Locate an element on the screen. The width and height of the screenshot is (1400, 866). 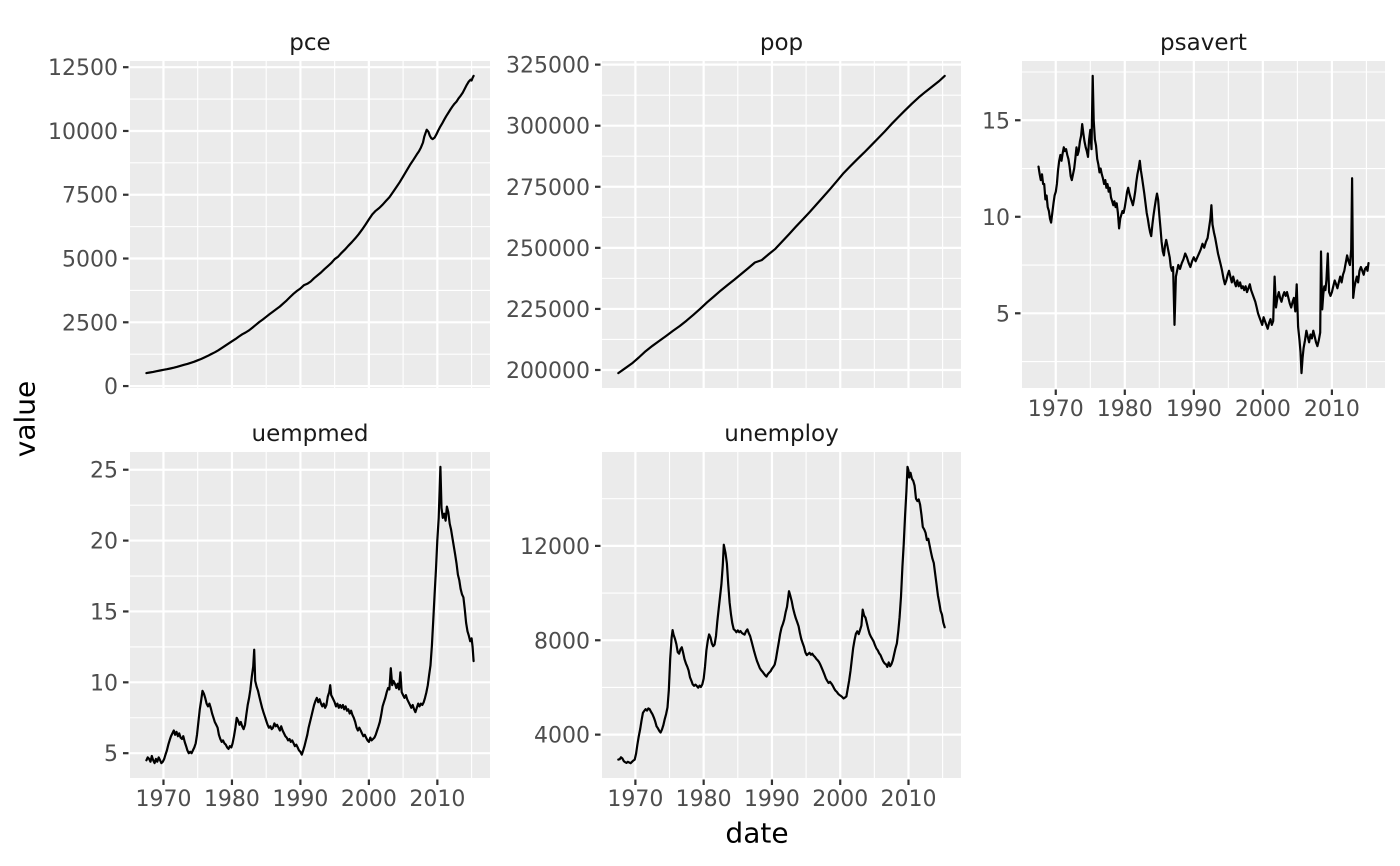
gridlines-major-uempmed is located at coordinates (310, 615).